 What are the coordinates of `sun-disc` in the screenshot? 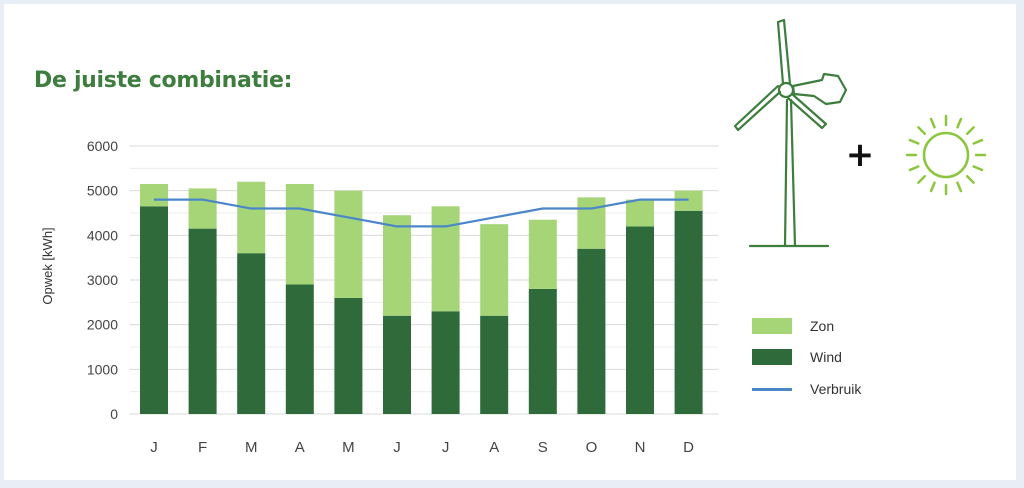 It's located at (946, 155).